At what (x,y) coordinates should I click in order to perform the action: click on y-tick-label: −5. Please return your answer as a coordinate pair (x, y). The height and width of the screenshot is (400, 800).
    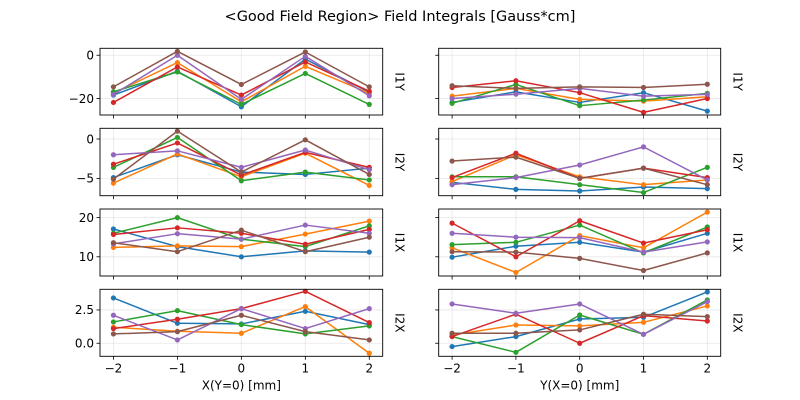
    Looking at the image, I should click on (85, 179).